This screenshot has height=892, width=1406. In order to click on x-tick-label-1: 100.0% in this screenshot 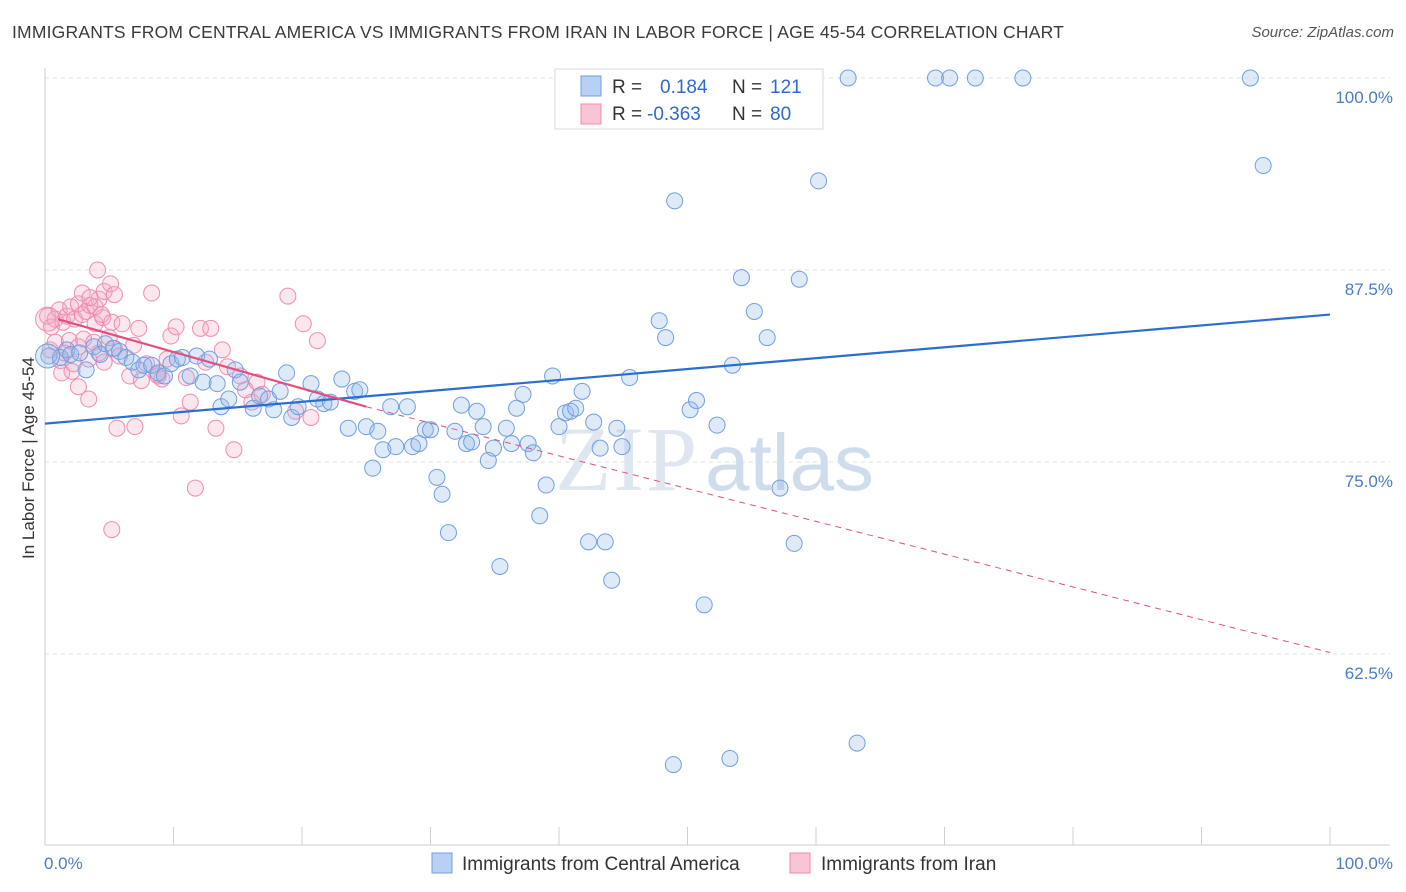, I will do `click(1364, 863)`.